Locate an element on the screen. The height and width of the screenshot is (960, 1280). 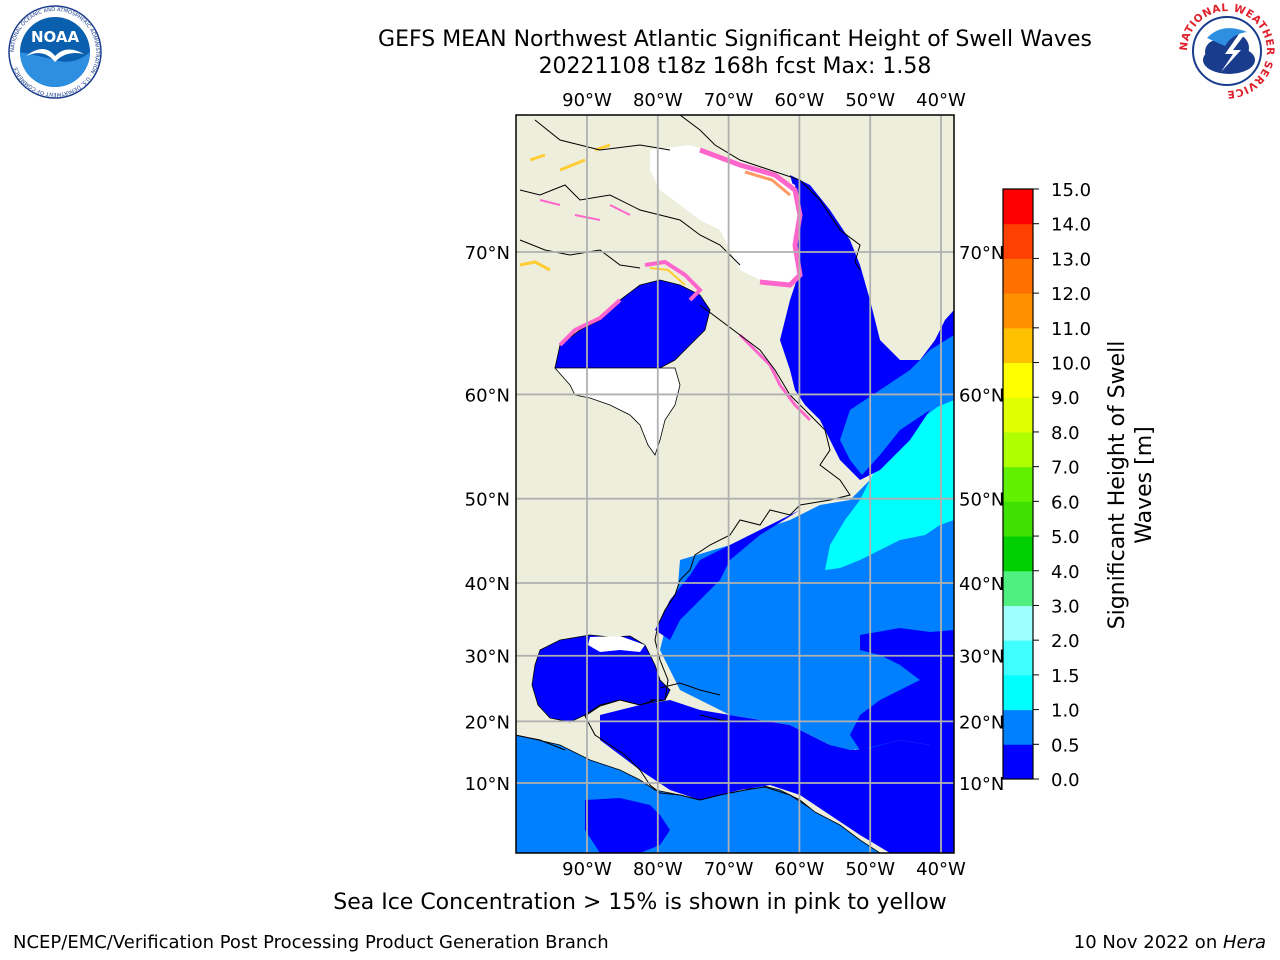
lon-label-top: 70°W is located at coordinates (729, 100).